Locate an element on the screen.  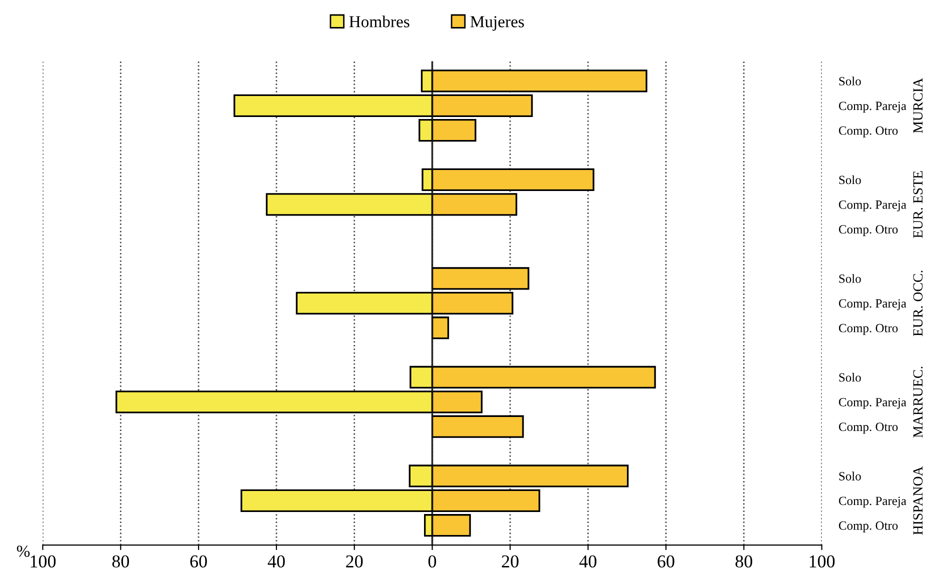
text: EUR. OCC. is located at coordinates (918, 303).